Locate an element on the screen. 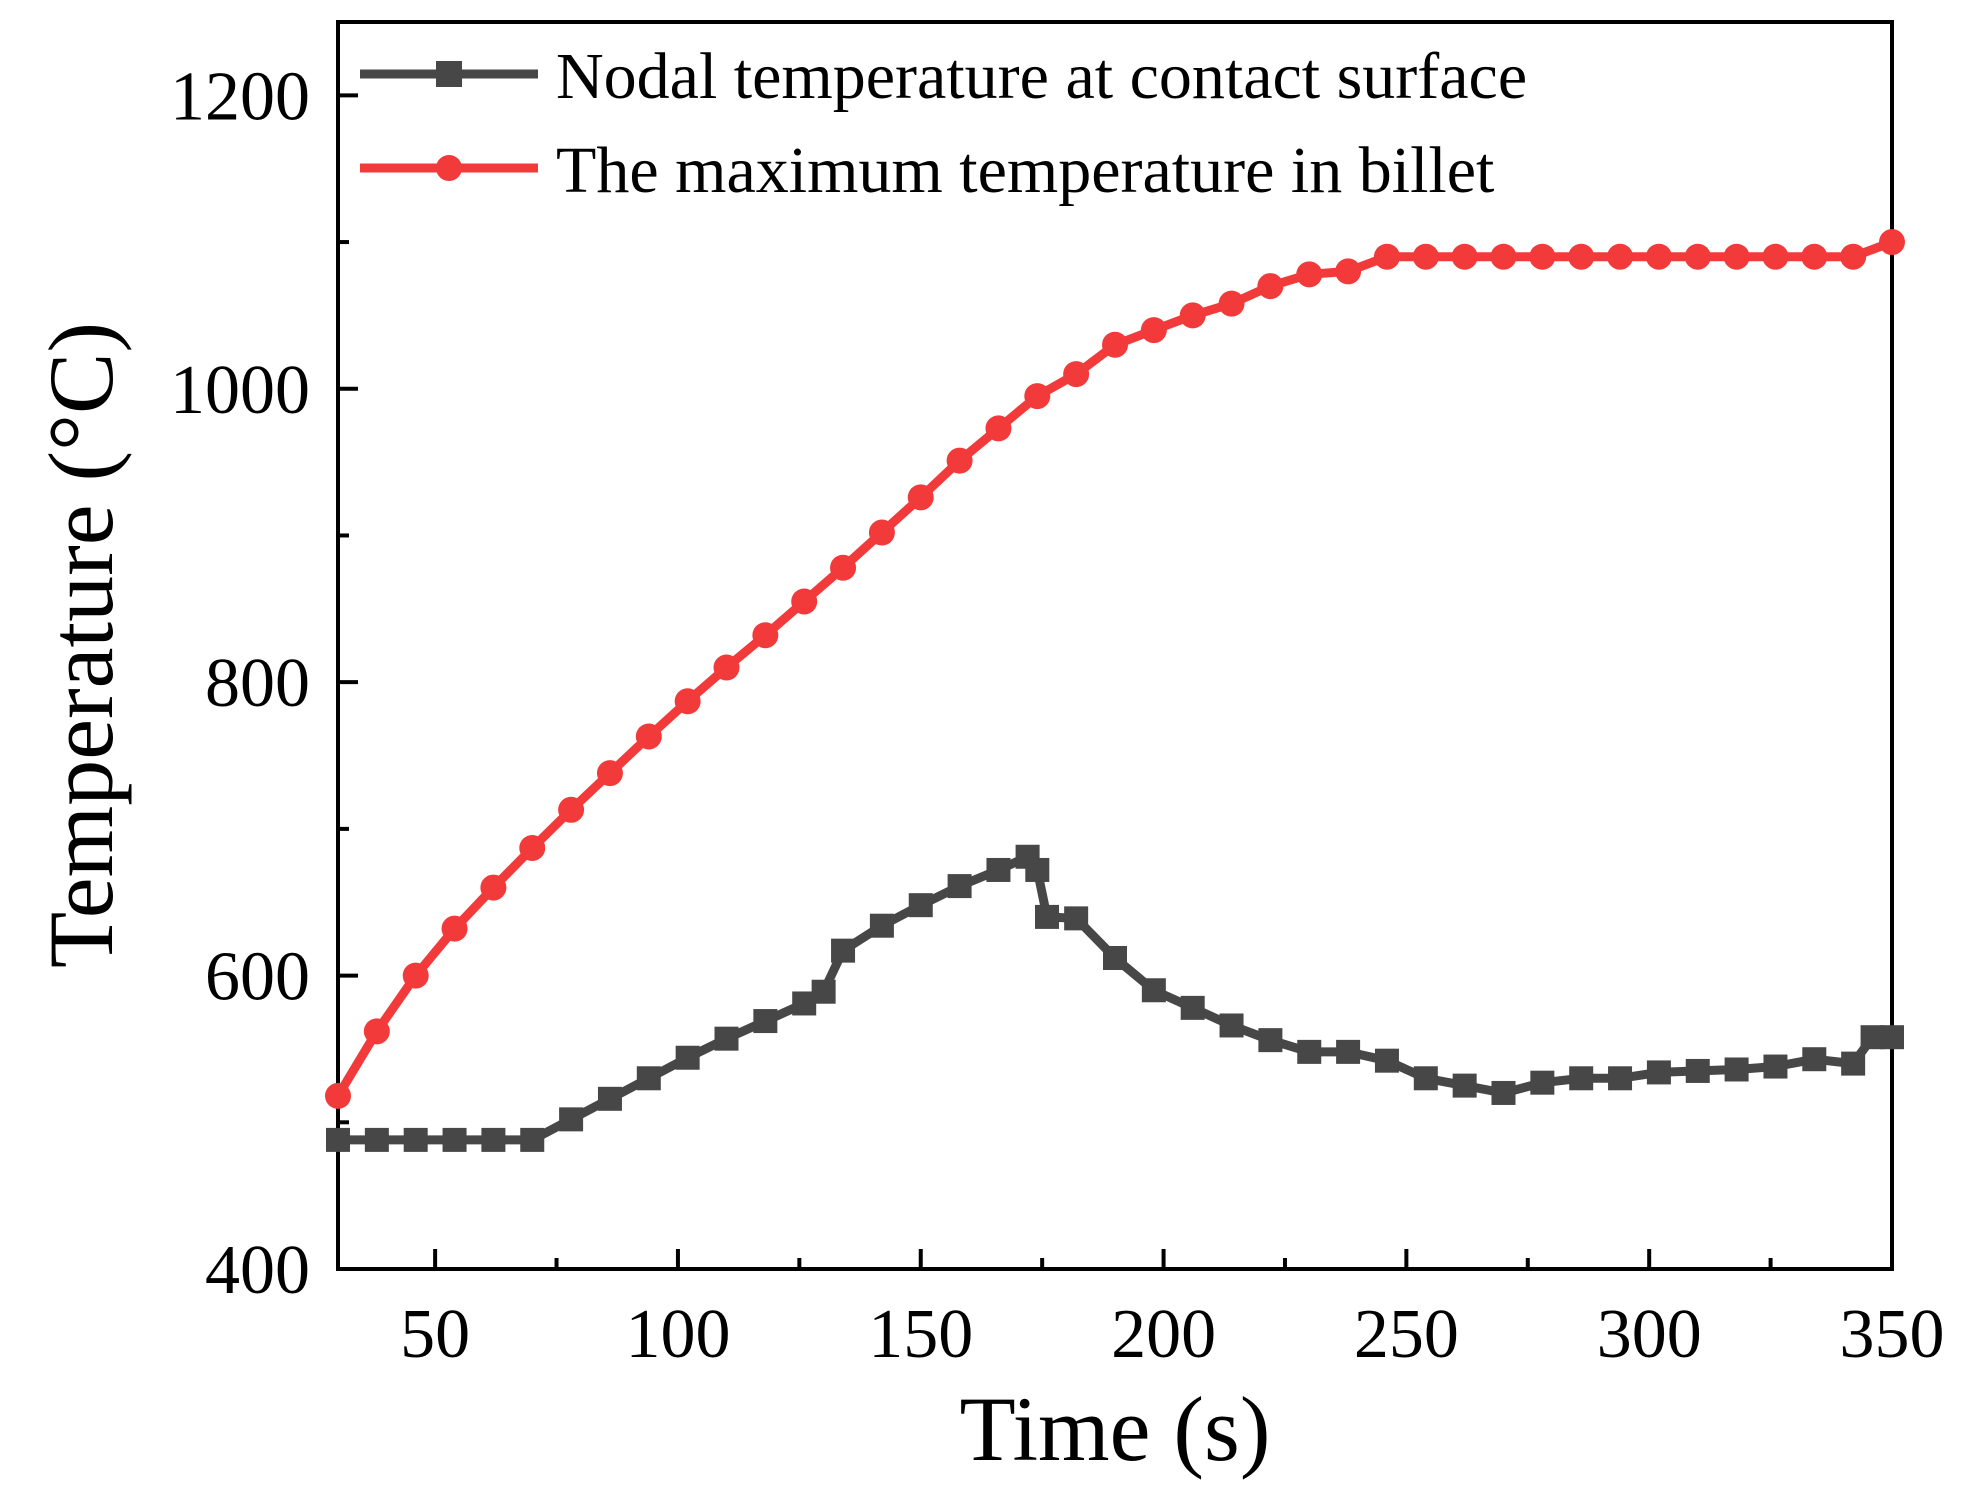 The height and width of the screenshot is (1506, 1964). x-tick-label: 250 is located at coordinates (1406, 1334).